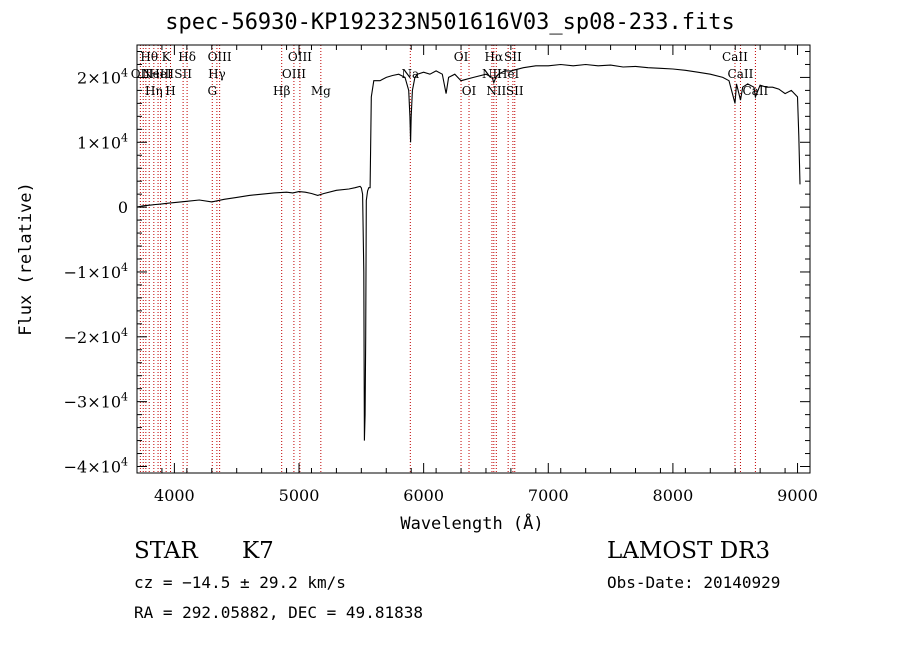 The height and width of the screenshot is (649, 900). I want to click on observation-date: Obs-Date: 20140929, so click(694, 582).